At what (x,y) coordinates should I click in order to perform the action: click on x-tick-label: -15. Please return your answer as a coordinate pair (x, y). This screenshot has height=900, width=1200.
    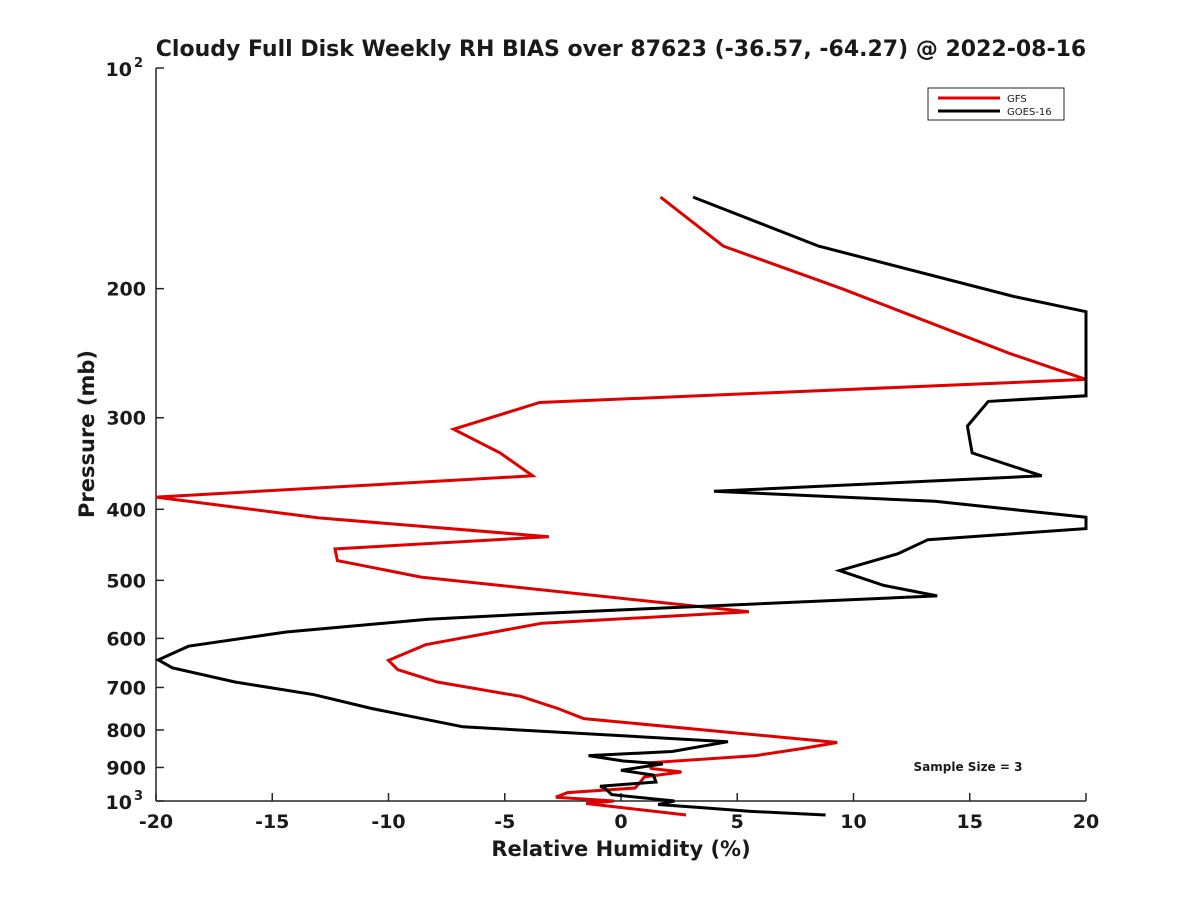
    Looking at the image, I should click on (272, 822).